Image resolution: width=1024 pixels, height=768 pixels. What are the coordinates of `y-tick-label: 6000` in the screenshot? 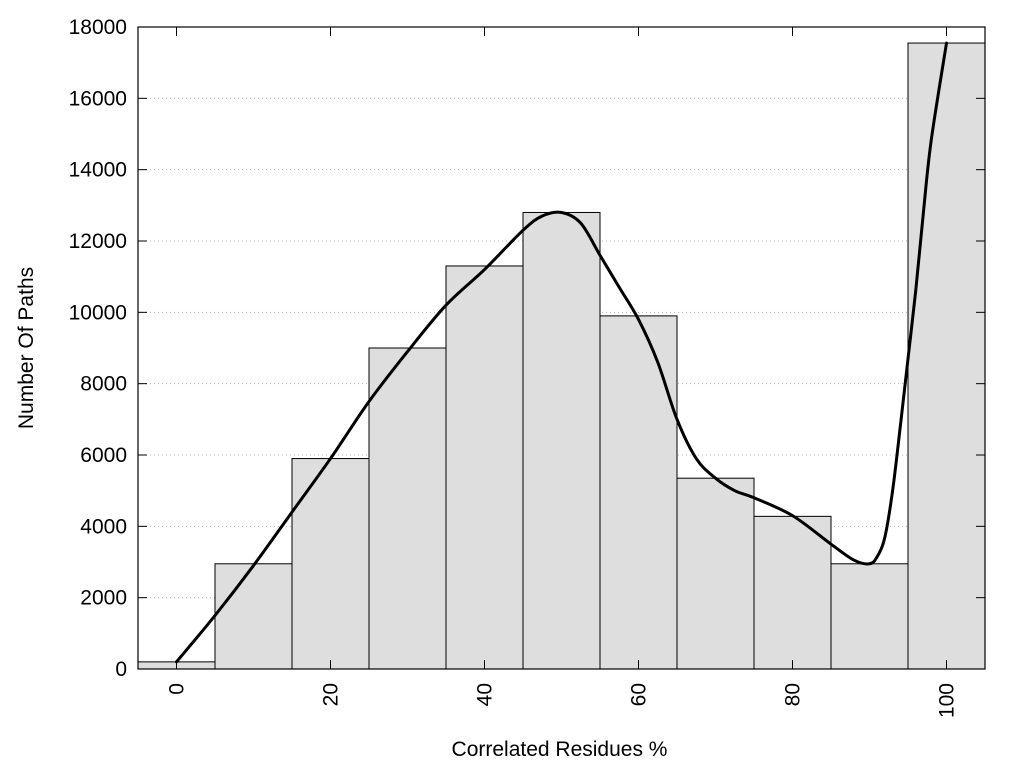 It's located at (103, 455).